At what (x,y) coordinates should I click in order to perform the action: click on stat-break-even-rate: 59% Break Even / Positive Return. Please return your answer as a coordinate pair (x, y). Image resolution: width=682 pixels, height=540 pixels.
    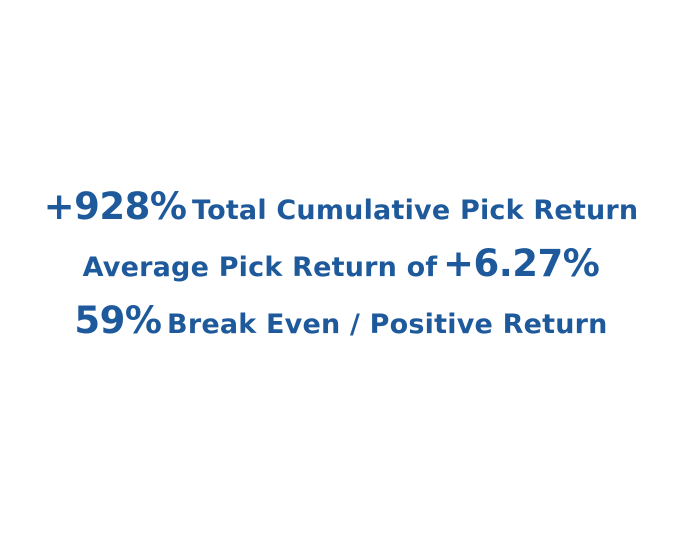
    Looking at the image, I should click on (340, 320).